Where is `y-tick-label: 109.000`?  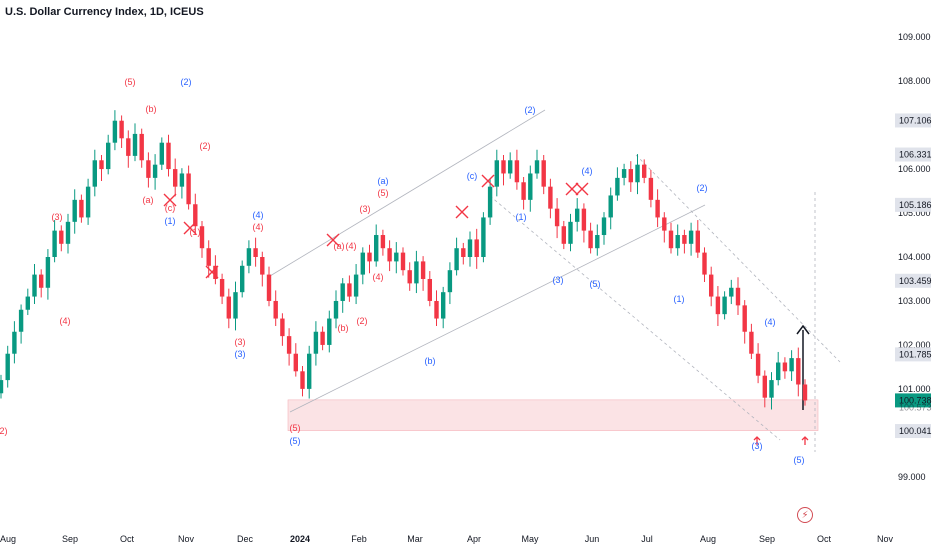 y-tick-label: 109.000 is located at coordinates (914, 37).